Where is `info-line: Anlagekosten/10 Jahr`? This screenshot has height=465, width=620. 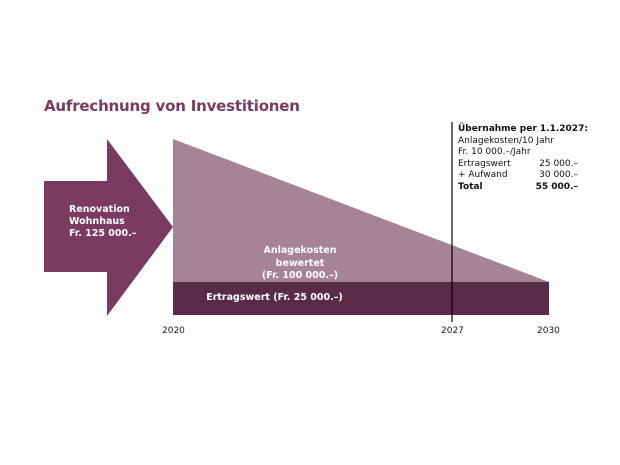
info-line: Anlagekosten/10 Jahr is located at coordinates (506, 140).